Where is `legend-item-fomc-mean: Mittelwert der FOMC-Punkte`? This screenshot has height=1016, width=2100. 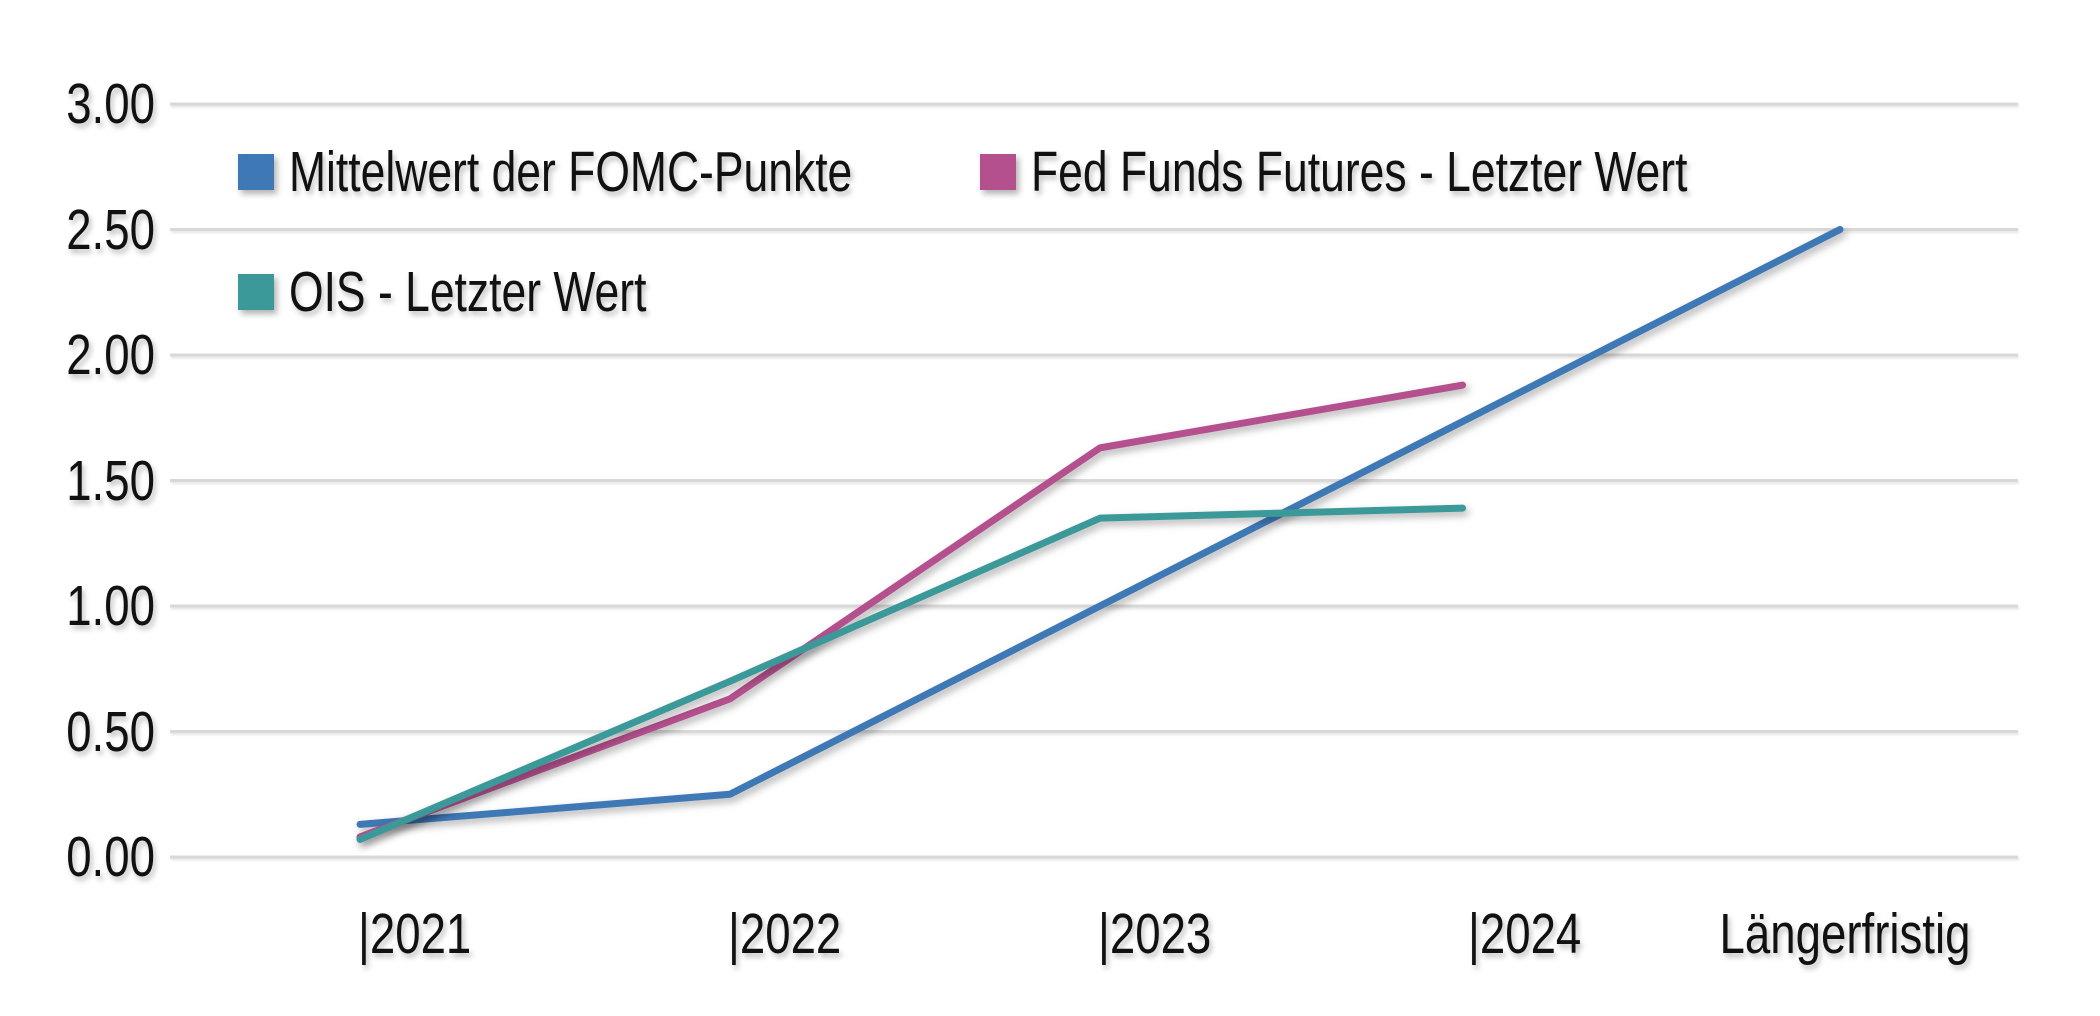 legend-item-fomc-mean: Mittelwert der FOMC-Punkte is located at coordinates (624, 171).